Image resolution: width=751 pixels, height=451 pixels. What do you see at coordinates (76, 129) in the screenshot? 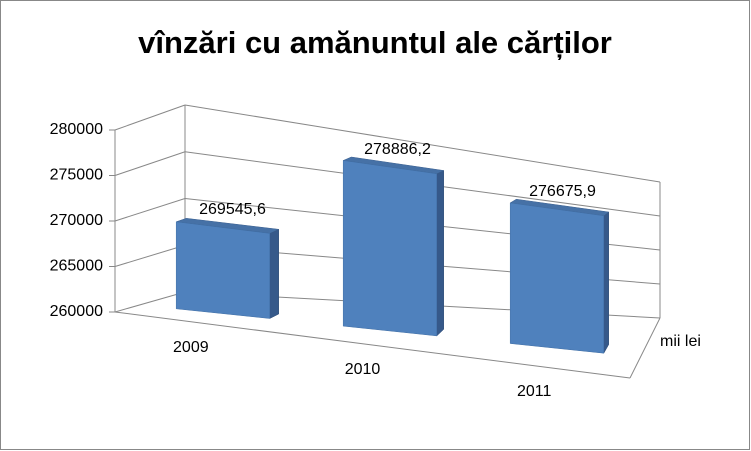
I see `y-tick-label: 280000` at bounding box center [76, 129].